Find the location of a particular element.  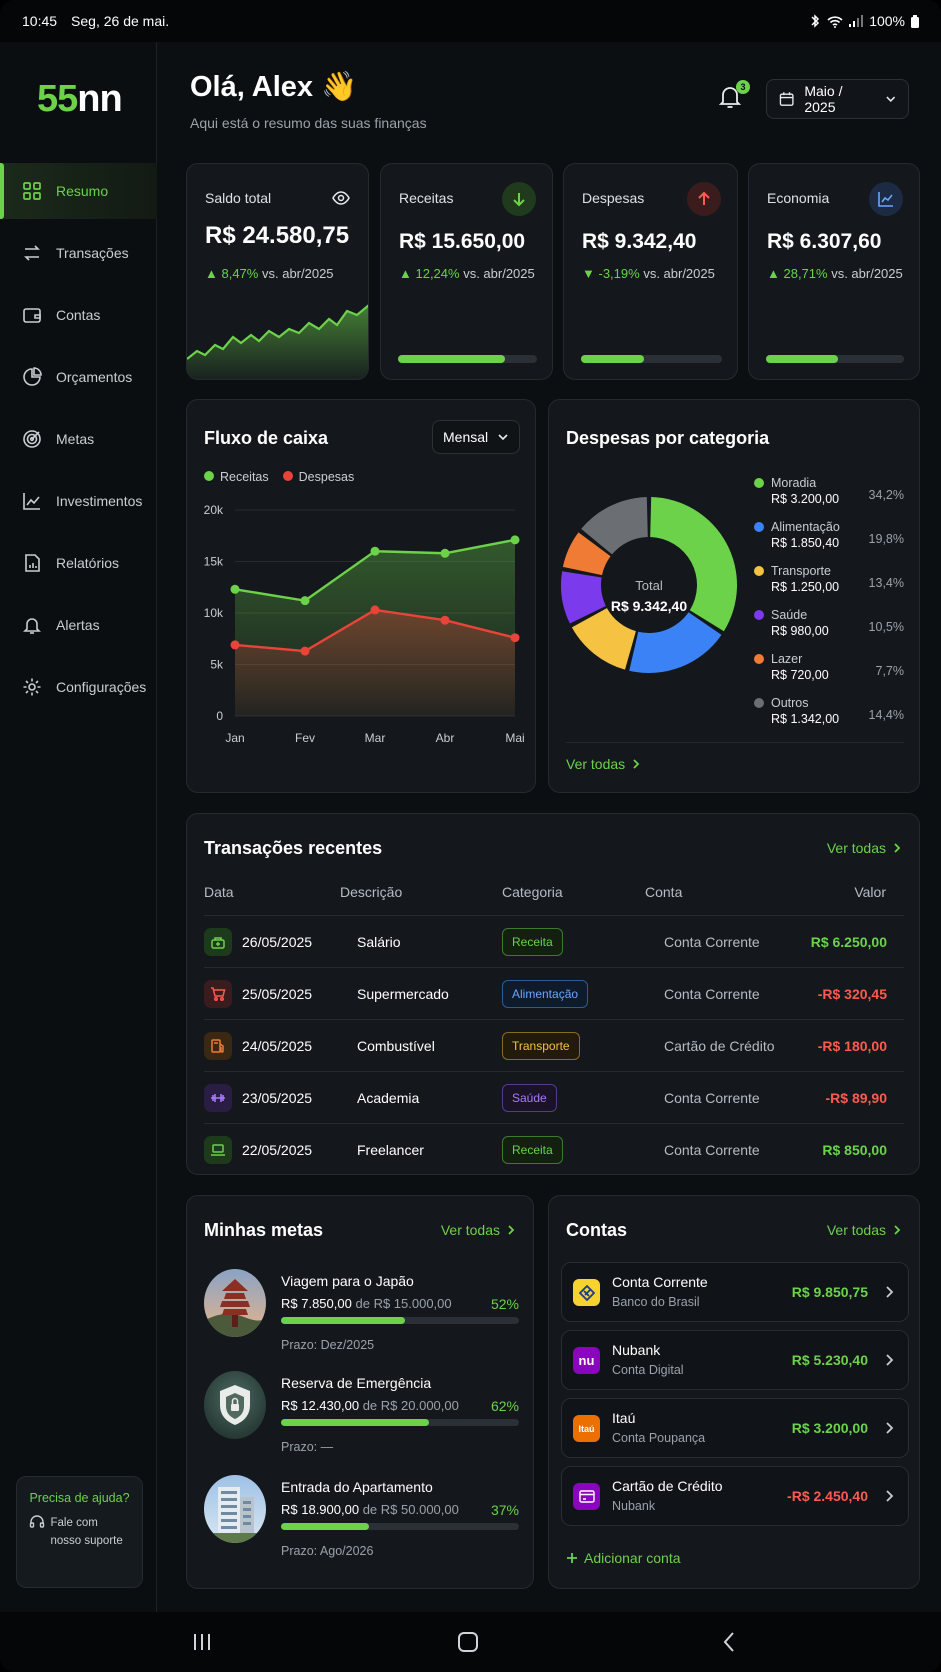

account-balance: R$ 3.200,00 is located at coordinates (829, 1428).